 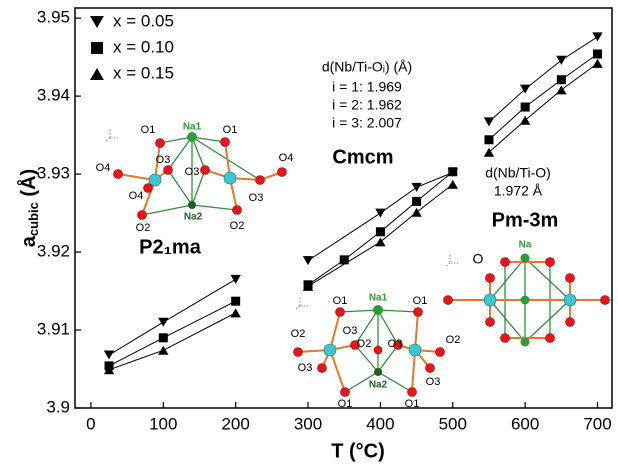 What do you see at coordinates (28, 185) in the screenshot?
I see `y-label-unit: (Å)` at bounding box center [28, 185].